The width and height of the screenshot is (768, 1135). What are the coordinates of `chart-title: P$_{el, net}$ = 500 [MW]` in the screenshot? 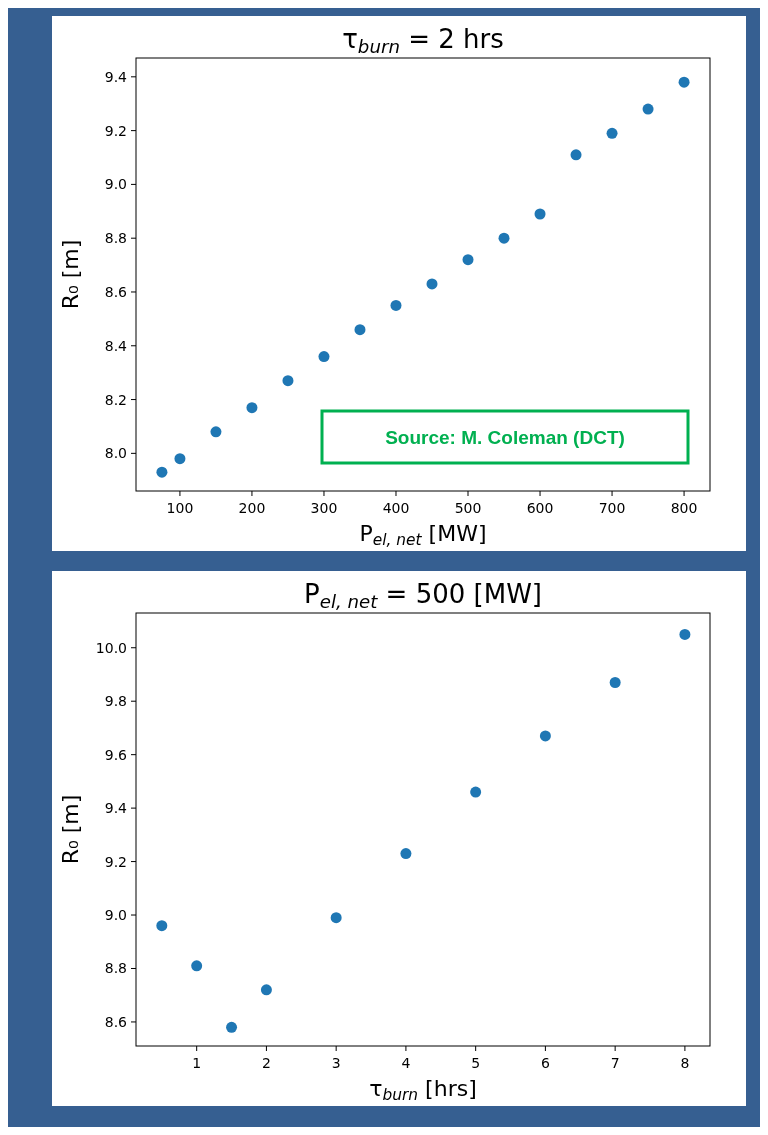 It's located at (423, 595).